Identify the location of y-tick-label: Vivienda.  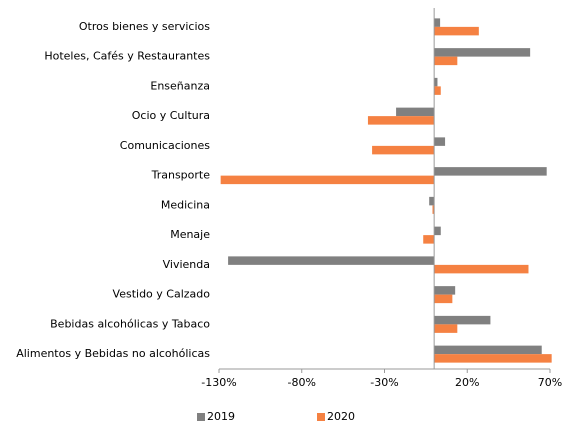
(186, 264).